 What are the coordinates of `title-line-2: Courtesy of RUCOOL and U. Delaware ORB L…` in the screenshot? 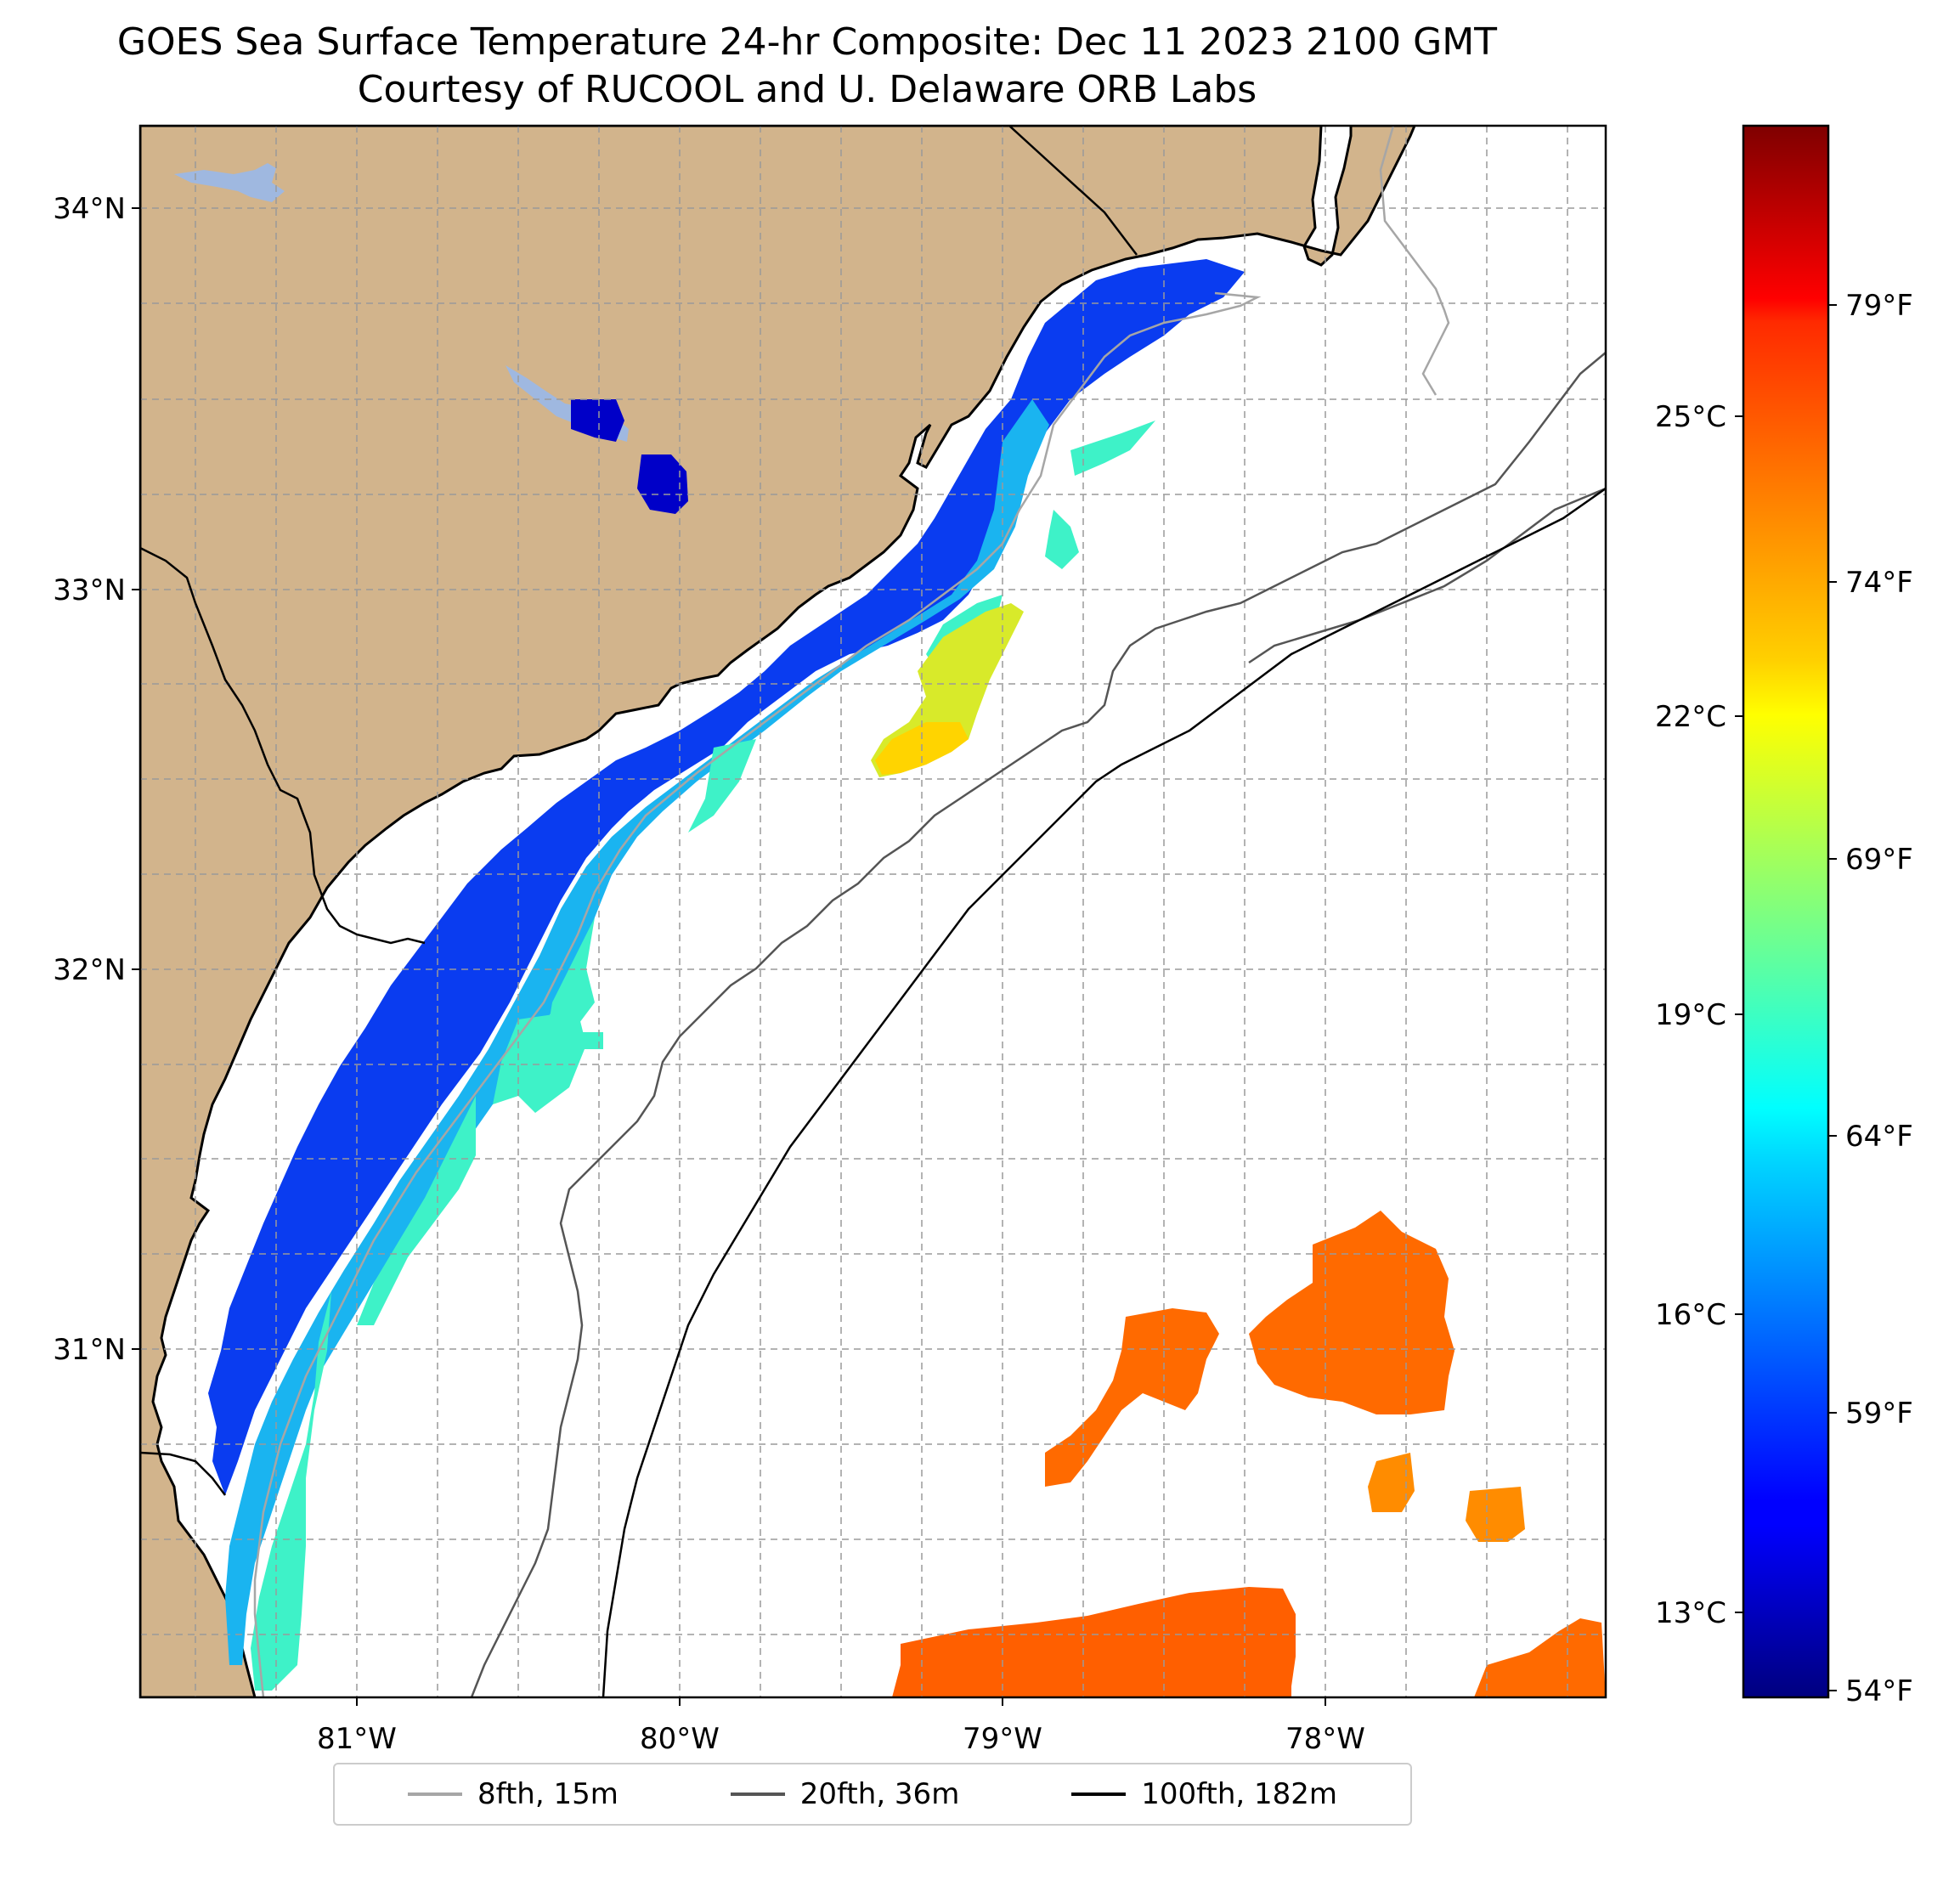 It's located at (807, 90).